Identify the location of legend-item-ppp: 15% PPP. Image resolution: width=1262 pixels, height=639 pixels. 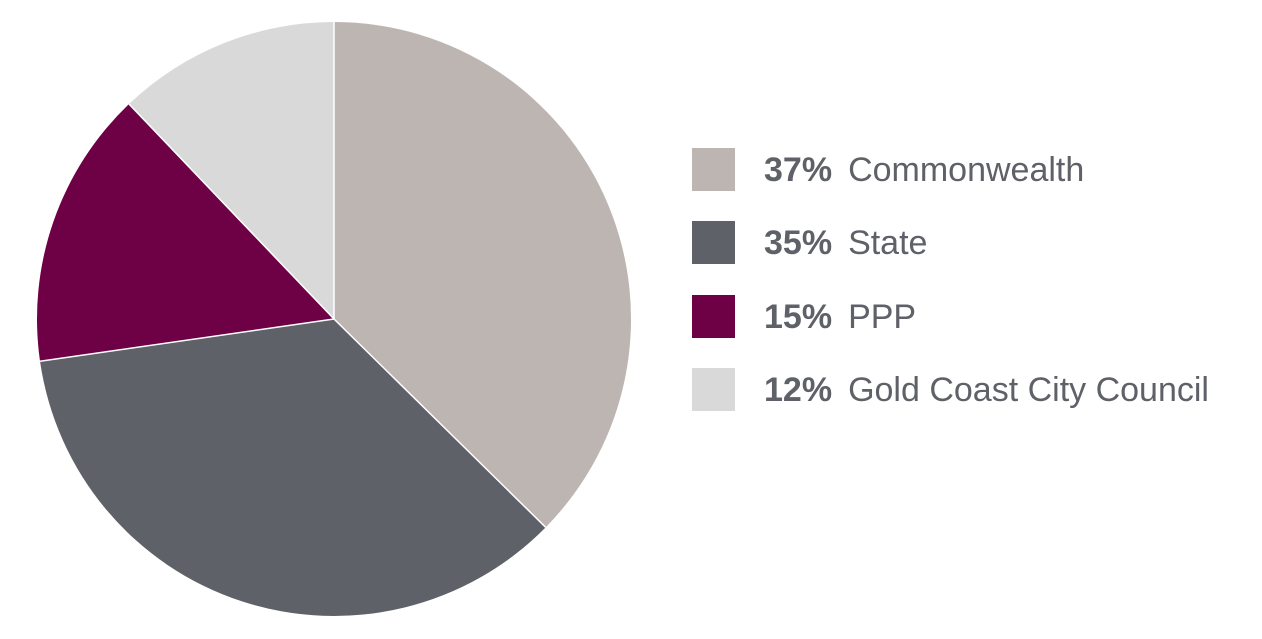
(972, 317).